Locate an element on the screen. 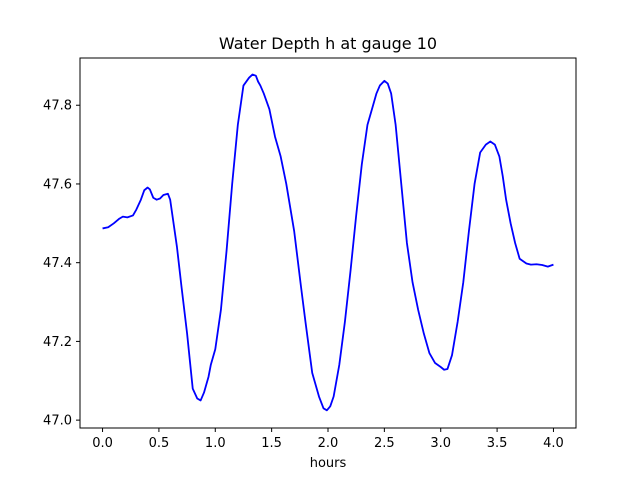 This screenshot has width=640, height=480. y-tick-label: 47.0 is located at coordinates (57, 421).